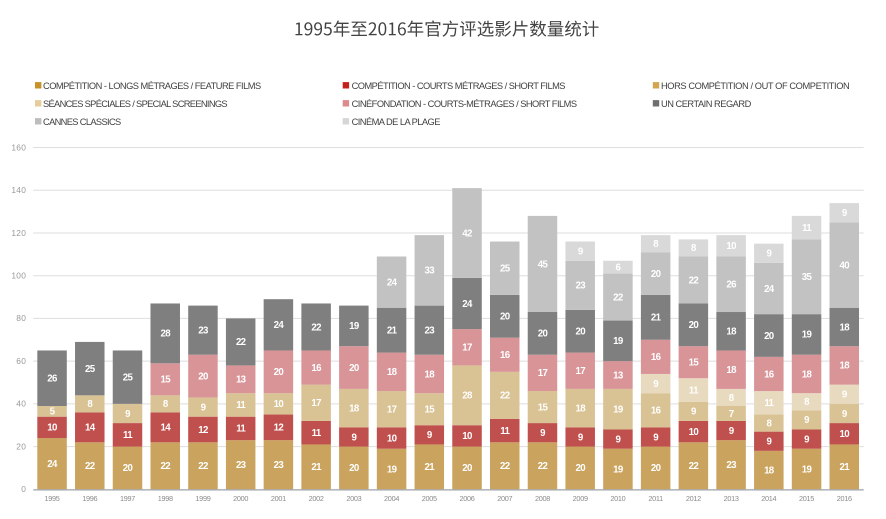 The height and width of the screenshot is (519, 886). I want to click on svg-text:SÉANCES SPÉCIALES / SPECIAL SC: SÉANCES SPÉCIALES / SPECIAL SCREENINGS, so click(135, 104).